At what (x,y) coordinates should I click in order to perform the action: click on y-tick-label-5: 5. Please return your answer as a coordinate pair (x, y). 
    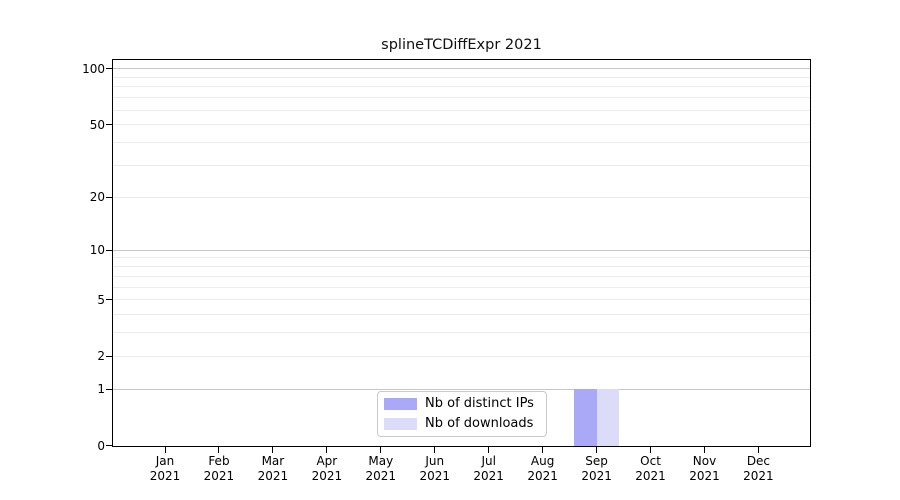
    Looking at the image, I should click on (101, 299).